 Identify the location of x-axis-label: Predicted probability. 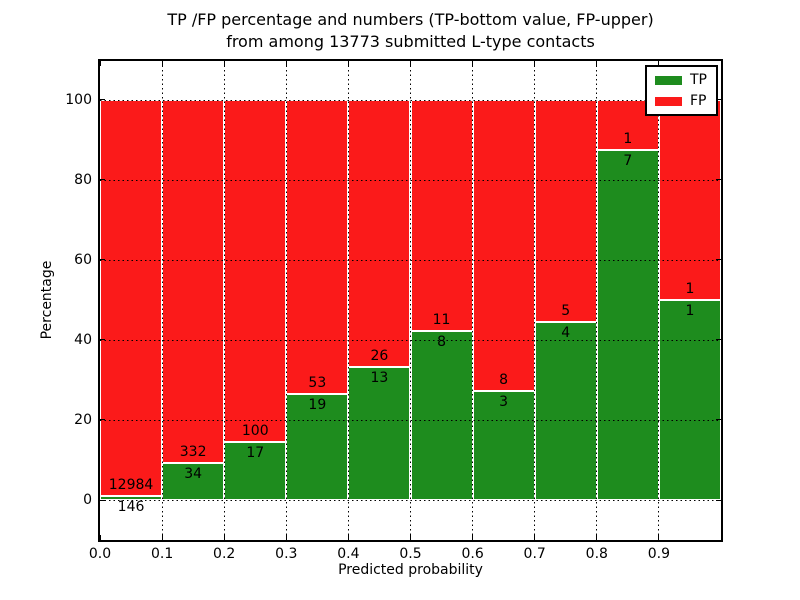
(410, 570).